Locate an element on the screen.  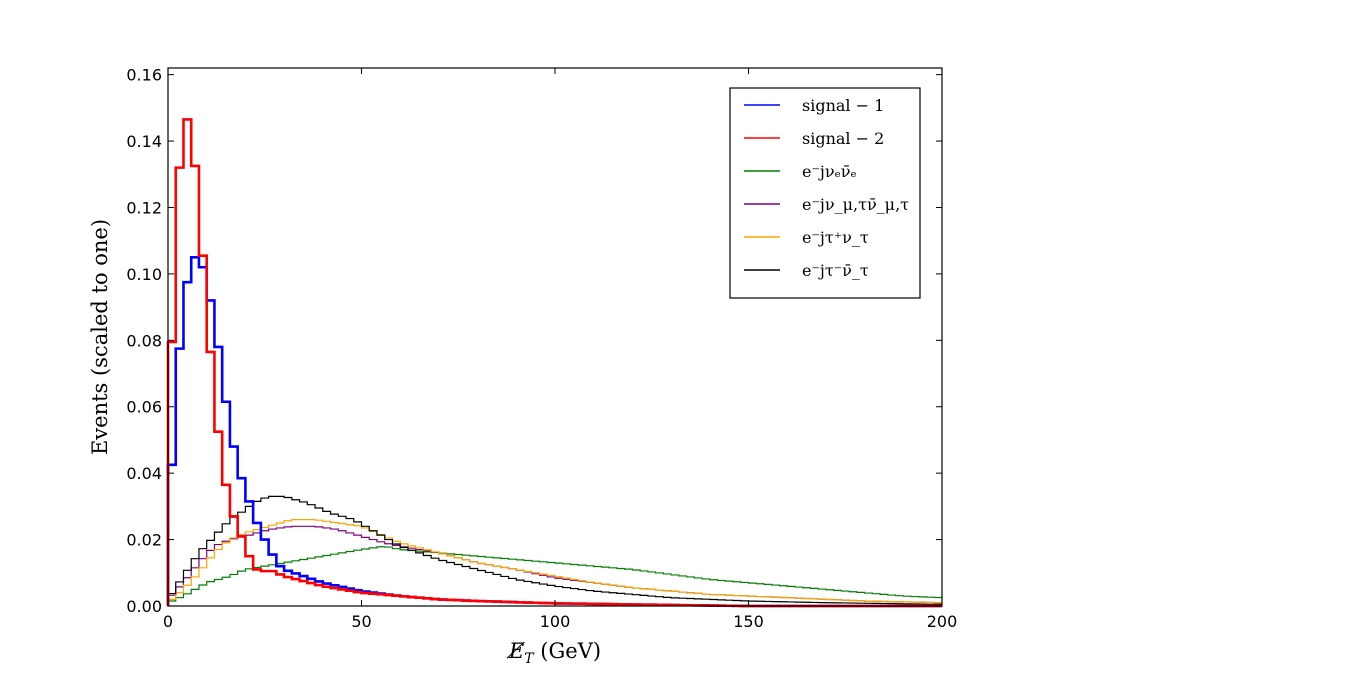
legend-label-5: e⁻jτ⁺ν_τ is located at coordinates (835, 237).